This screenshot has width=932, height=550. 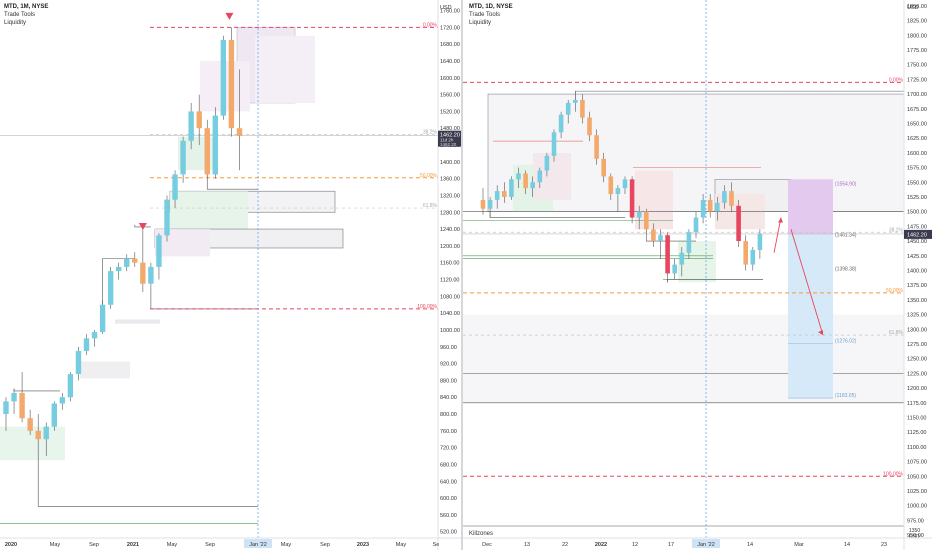 What do you see at coordinates (480, 23) in the screenshot?
I see `right-indicator-liquidity: Liquidity` at bounding box center [480, 23].